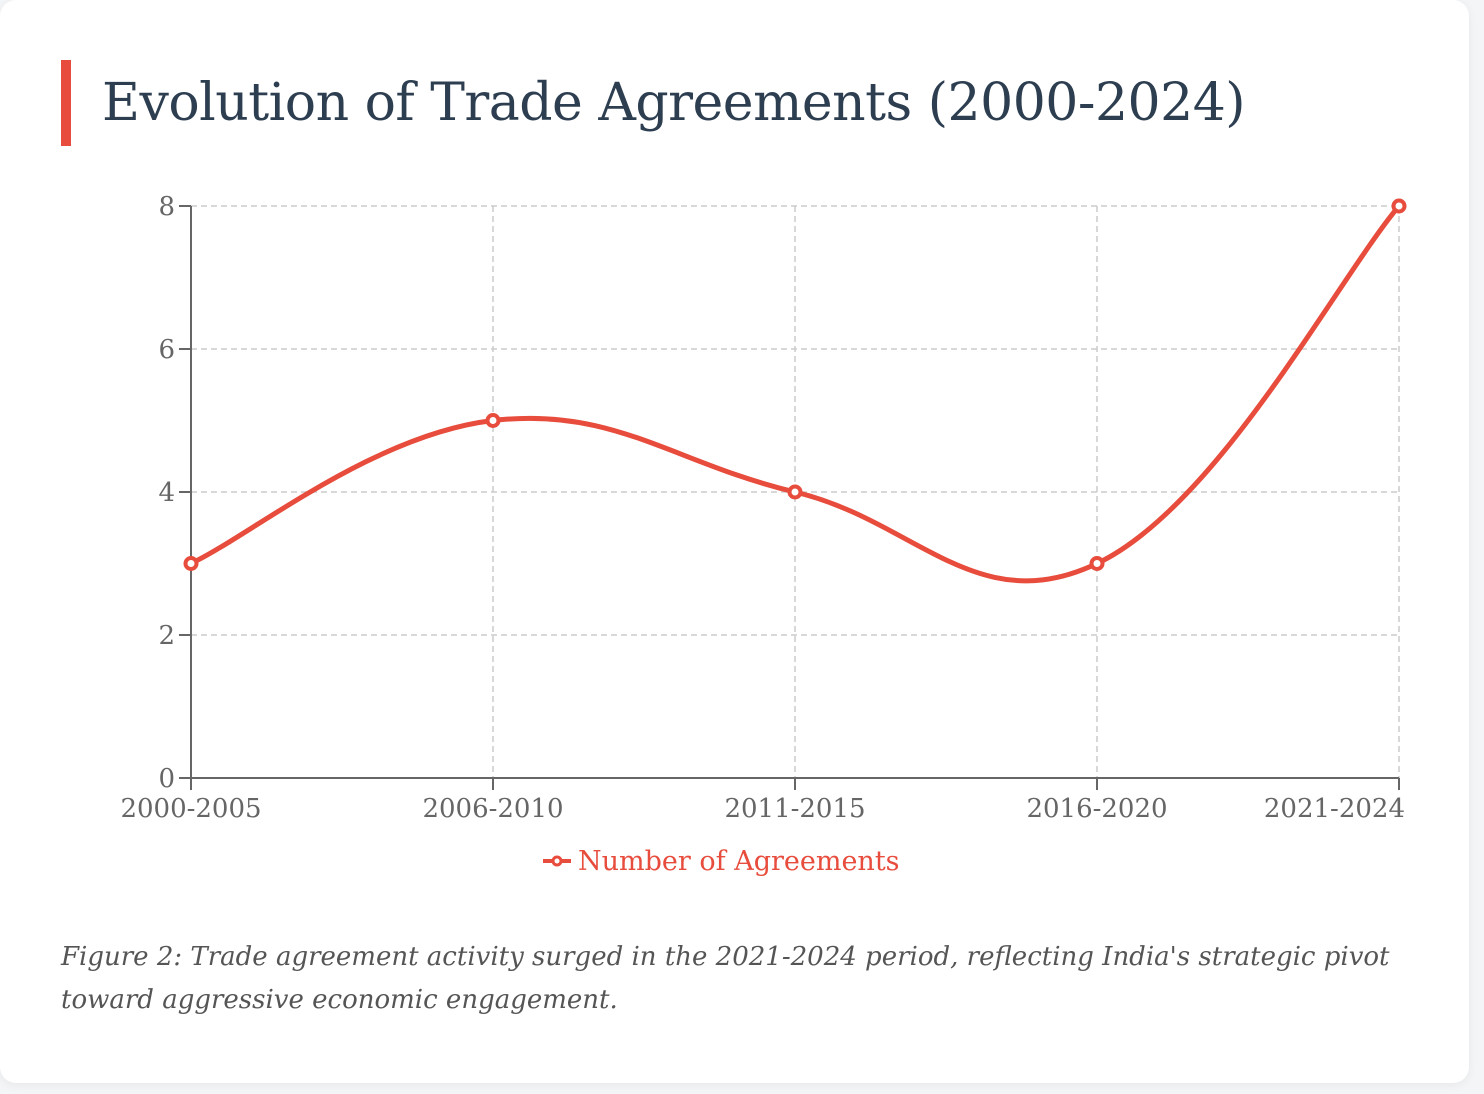  I want to click on x-tick-label: 2021-2024, so click(1334, 809).